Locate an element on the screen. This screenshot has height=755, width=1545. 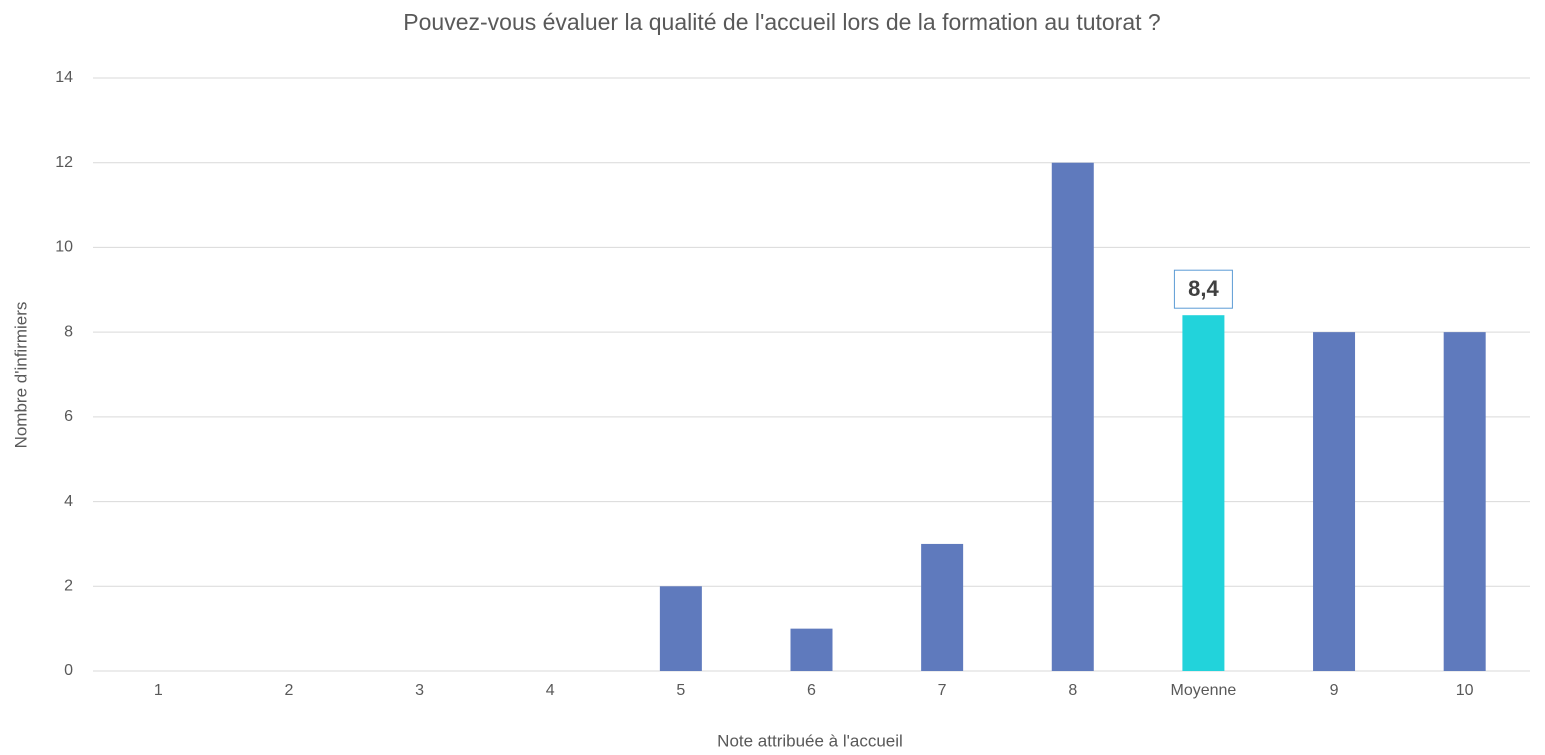
x-tick-label: 9 is located at coordinates (1334, 690).